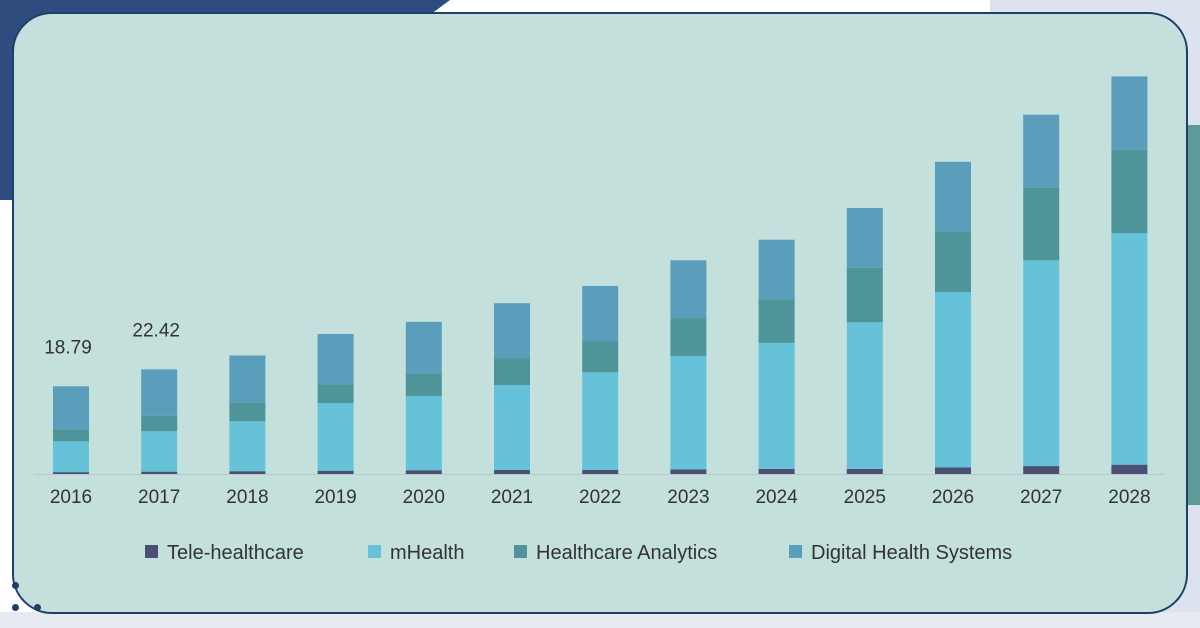  What do you see at coordinates (1041, 470) in the screenshot?
I see `bar-segment-tele-healthcare-2027` at bounding box center [1041, 470].